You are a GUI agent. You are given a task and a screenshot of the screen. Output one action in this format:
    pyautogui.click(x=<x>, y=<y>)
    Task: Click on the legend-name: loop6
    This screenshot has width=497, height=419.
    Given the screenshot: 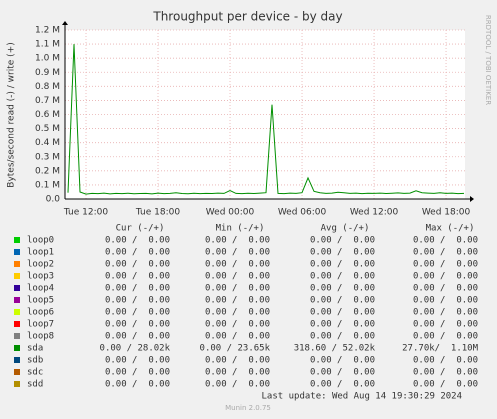 What is the action you would take?
    pyautogui.click(x=40, y=313)
    